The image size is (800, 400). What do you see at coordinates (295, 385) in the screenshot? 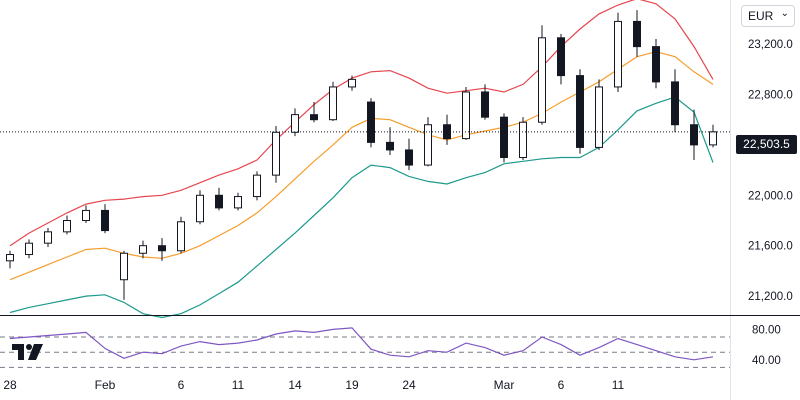
I see `x-tick-label: 14` at bounding box center [295, 385].